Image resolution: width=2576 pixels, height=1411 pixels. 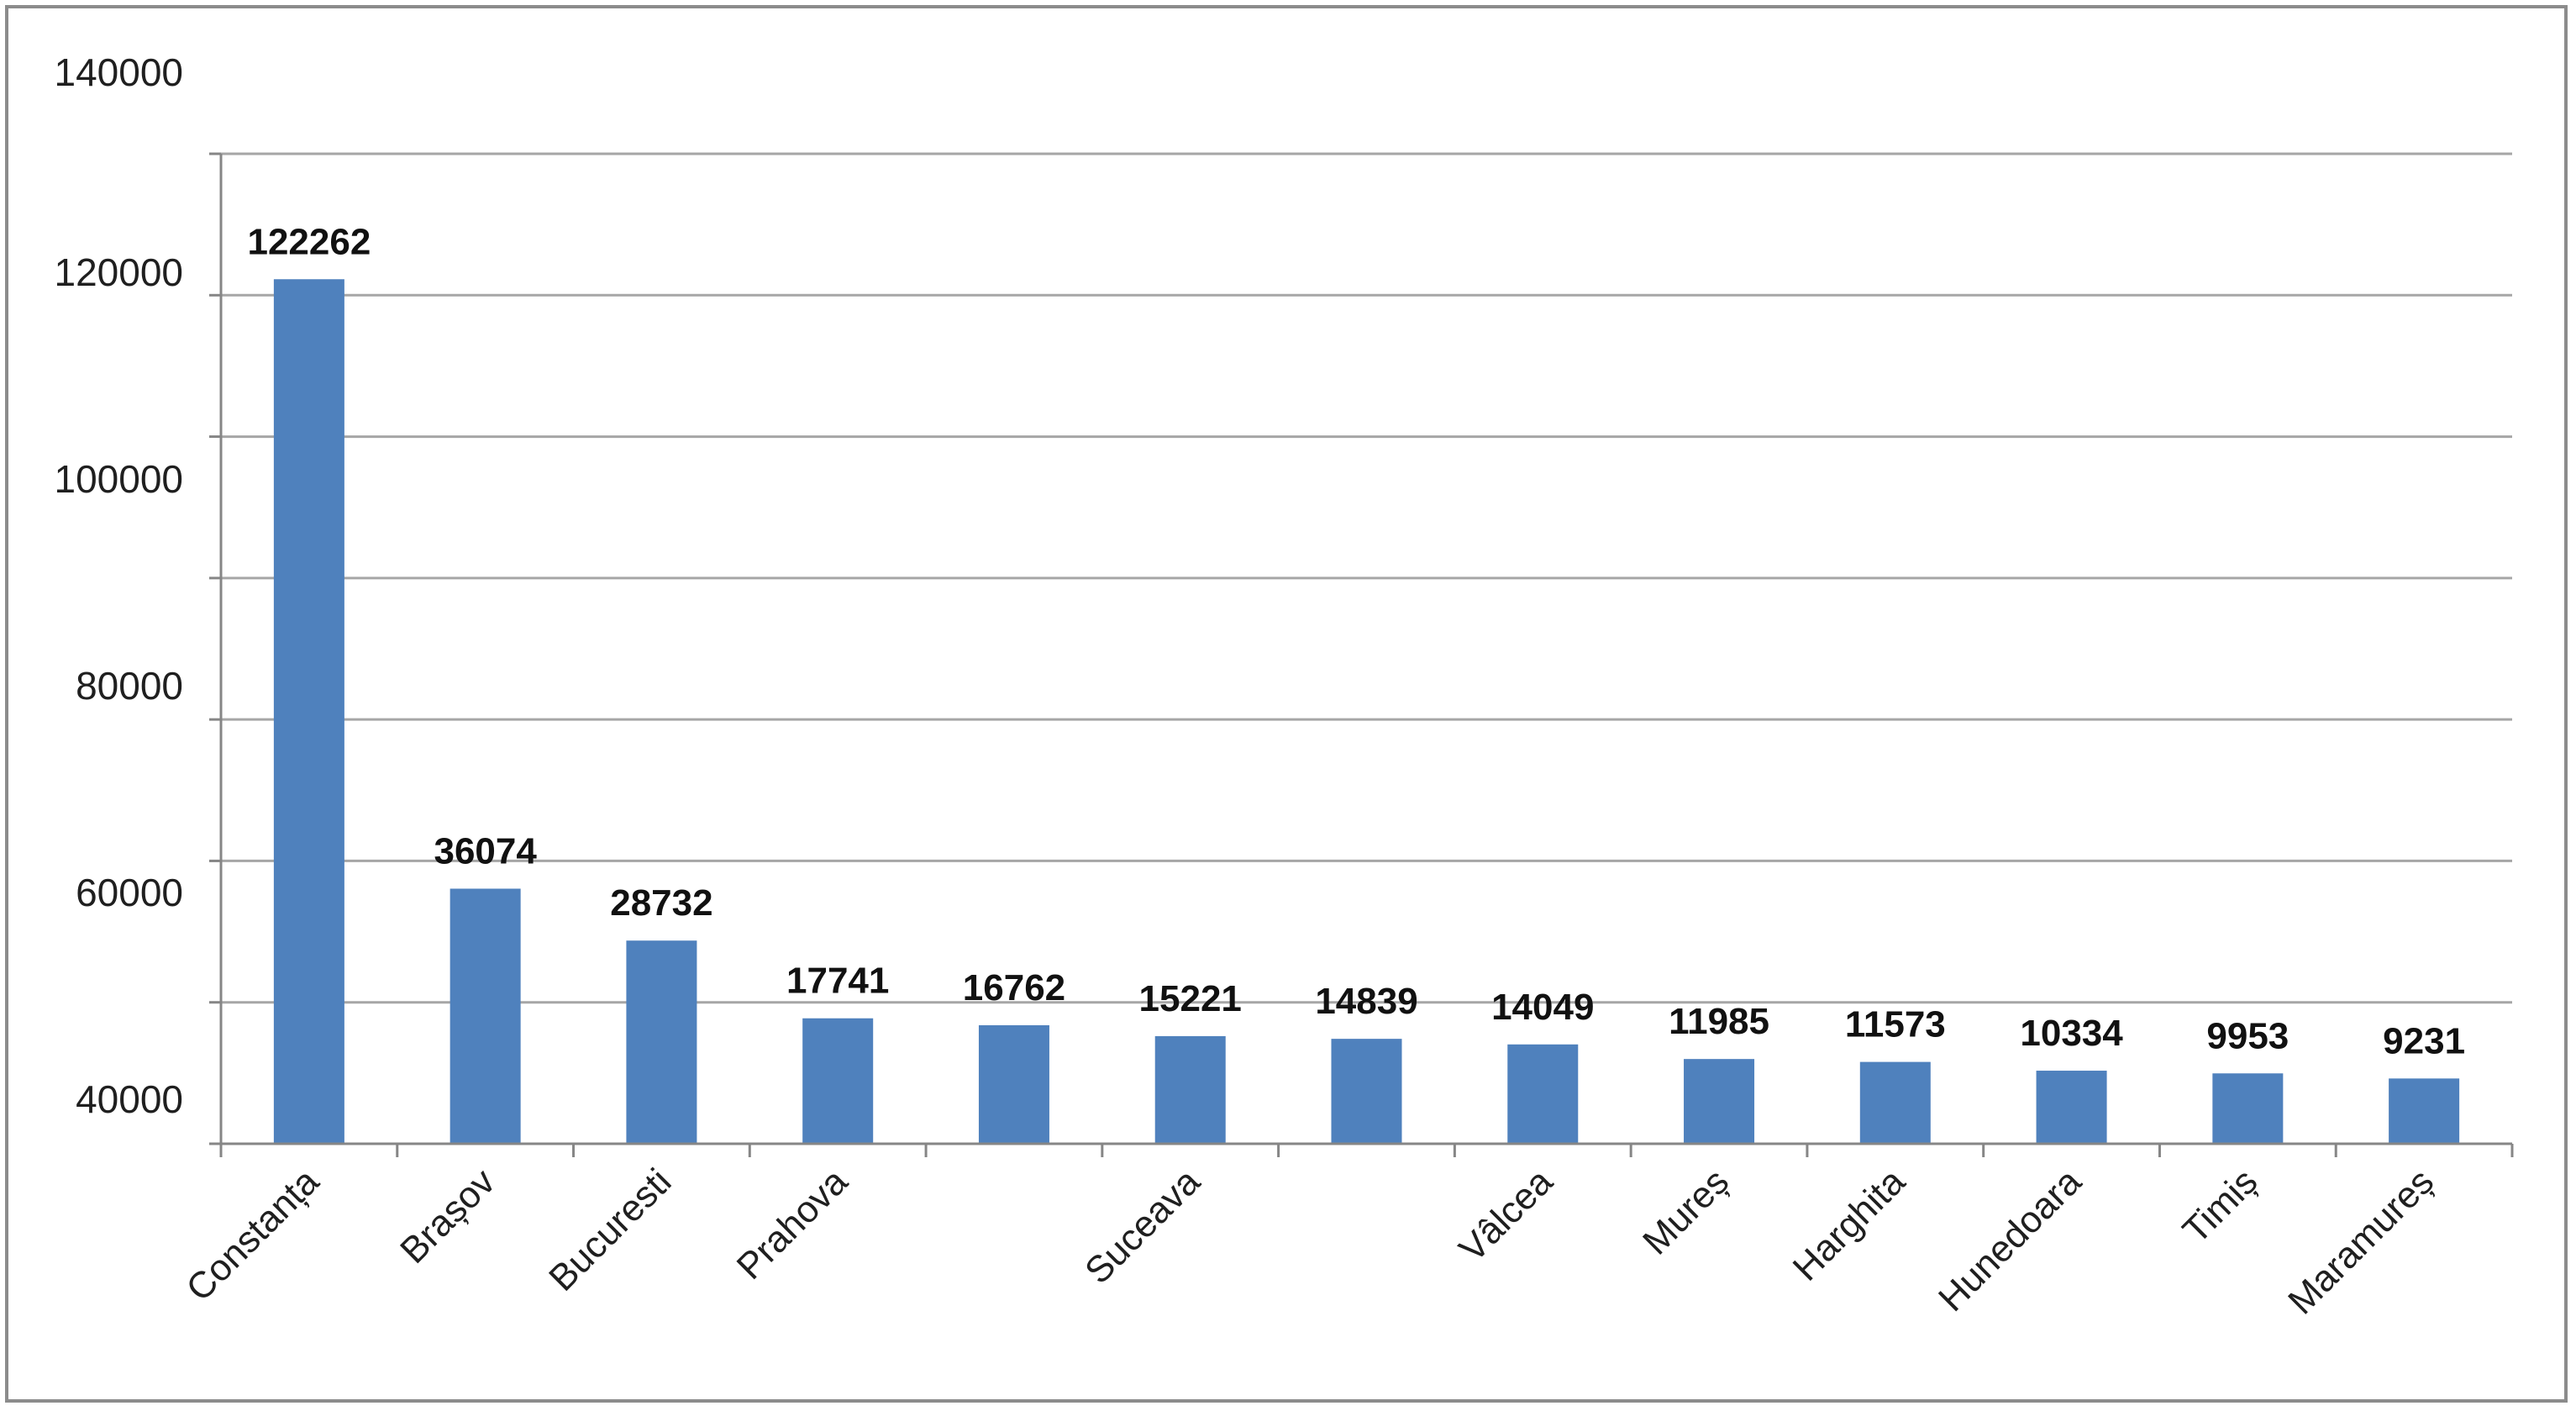 What do you see at coordinates (1366, 1001) in the screenshot?
I see `data-label: 14839` at bounding box center [1366, 1001].